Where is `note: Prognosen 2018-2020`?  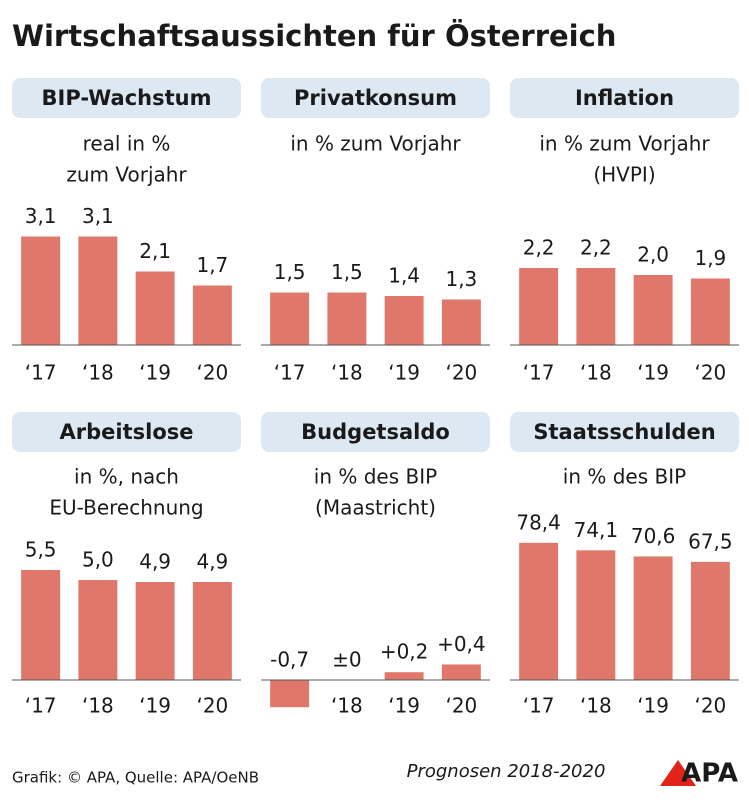
note: Prognosen 2018-2020 is located at coordinates (506, 771).